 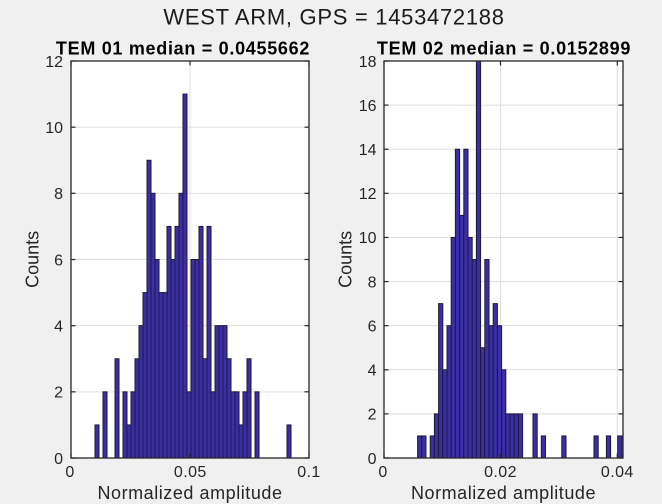 I want to click on svg-text: 0.1, so click(x=308, y=472).